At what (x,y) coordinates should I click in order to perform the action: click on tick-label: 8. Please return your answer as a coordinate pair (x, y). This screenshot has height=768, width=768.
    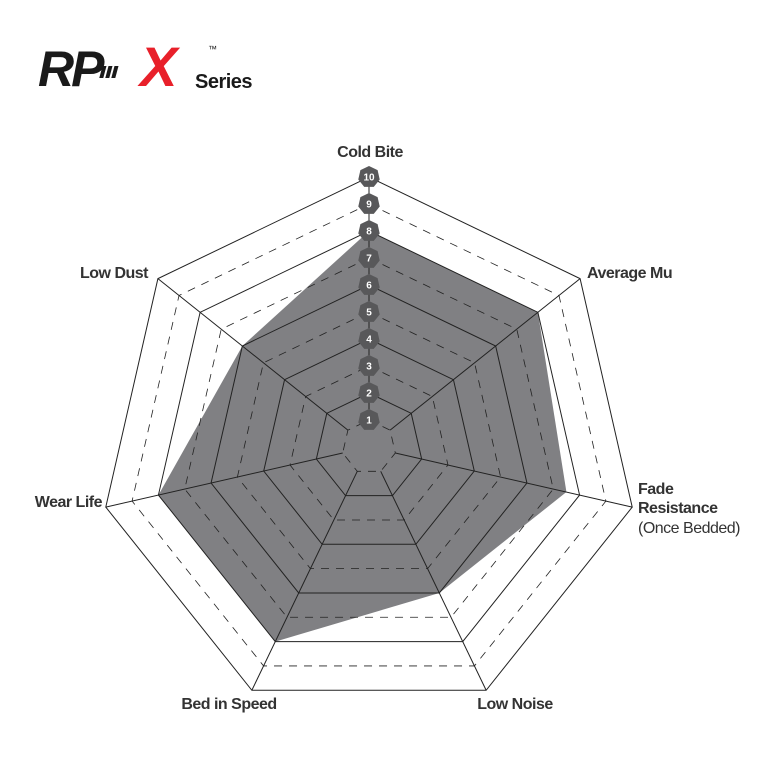
    Looking at the image, I should click on (369, 232).